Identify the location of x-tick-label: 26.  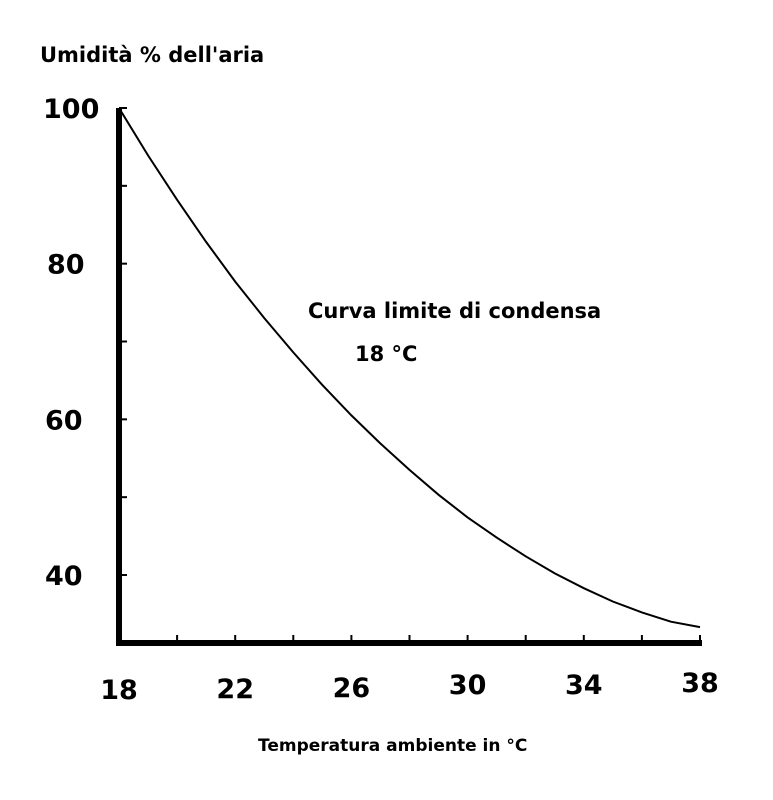
(352, 688).